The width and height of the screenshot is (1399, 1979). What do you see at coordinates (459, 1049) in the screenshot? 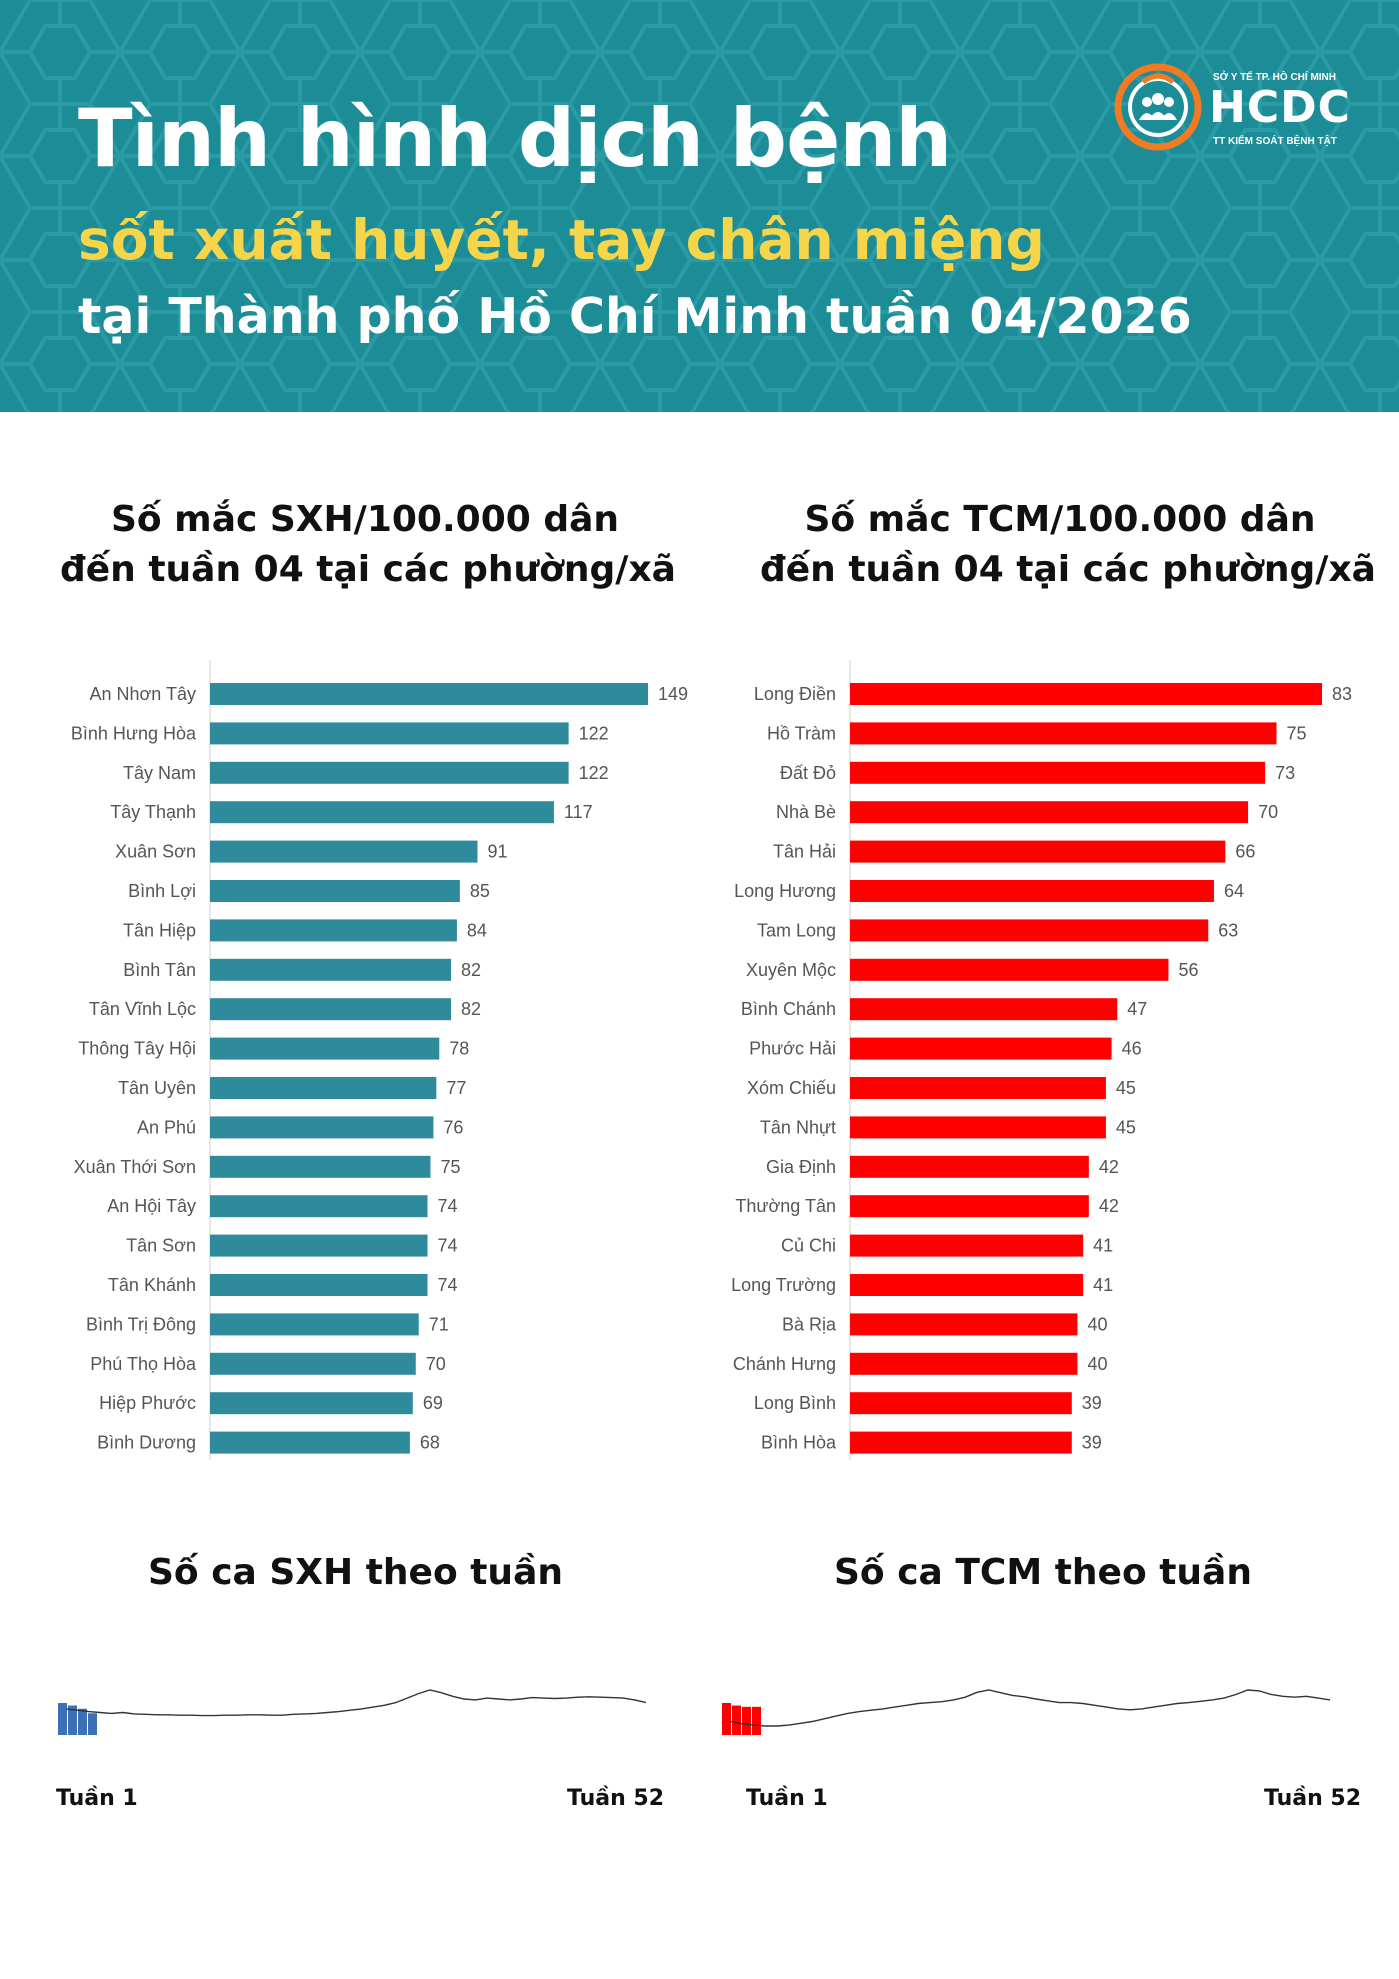
I see `sxh-rate-value-label: 78` at bounding box center [459, 1049].